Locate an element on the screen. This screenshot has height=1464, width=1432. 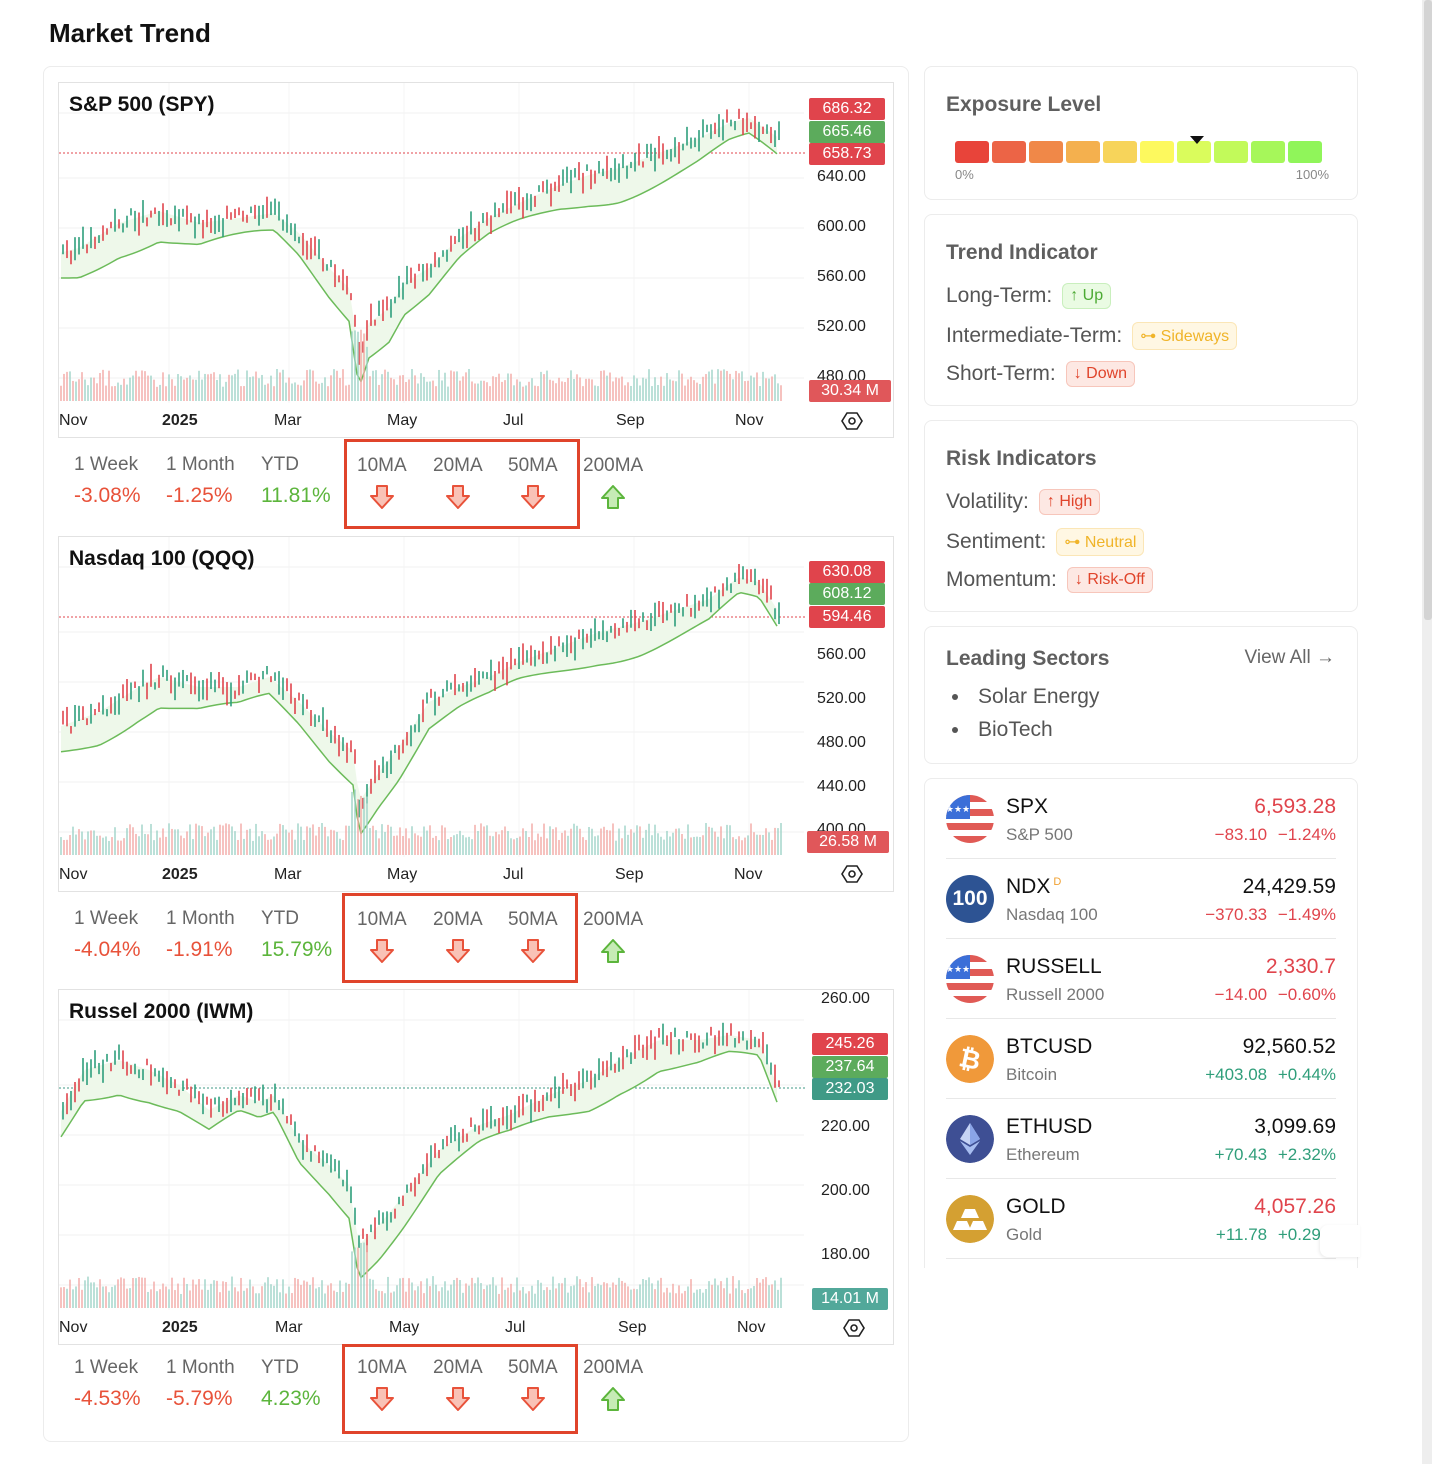
stat-1-week: 1 Week -3.08% is located at coordinates (107, 480).